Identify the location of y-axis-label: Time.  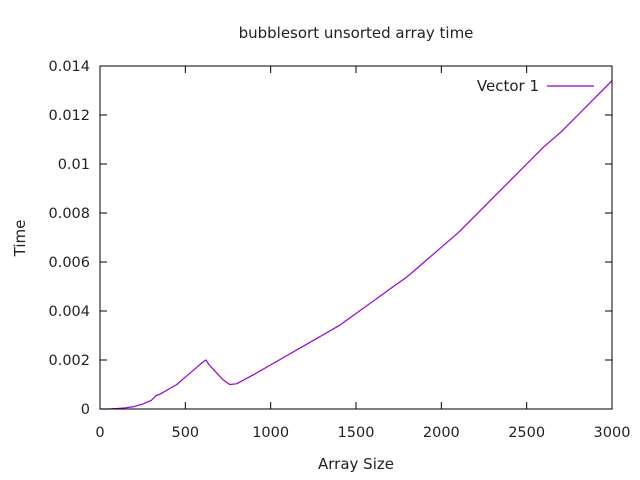
(20, 239).